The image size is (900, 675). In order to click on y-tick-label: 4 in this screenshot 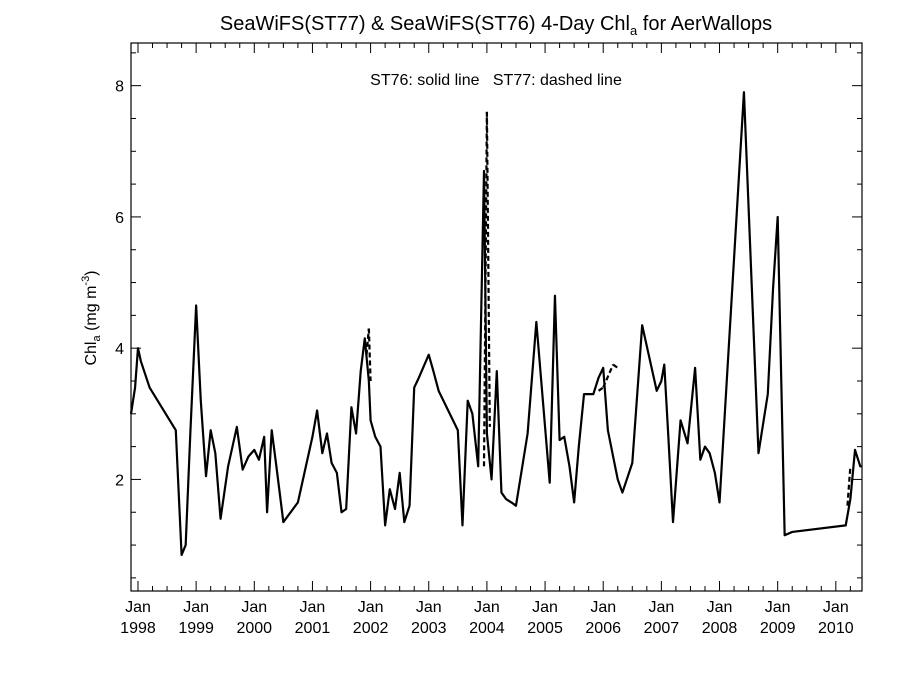, I will do `click(119, 349)`.